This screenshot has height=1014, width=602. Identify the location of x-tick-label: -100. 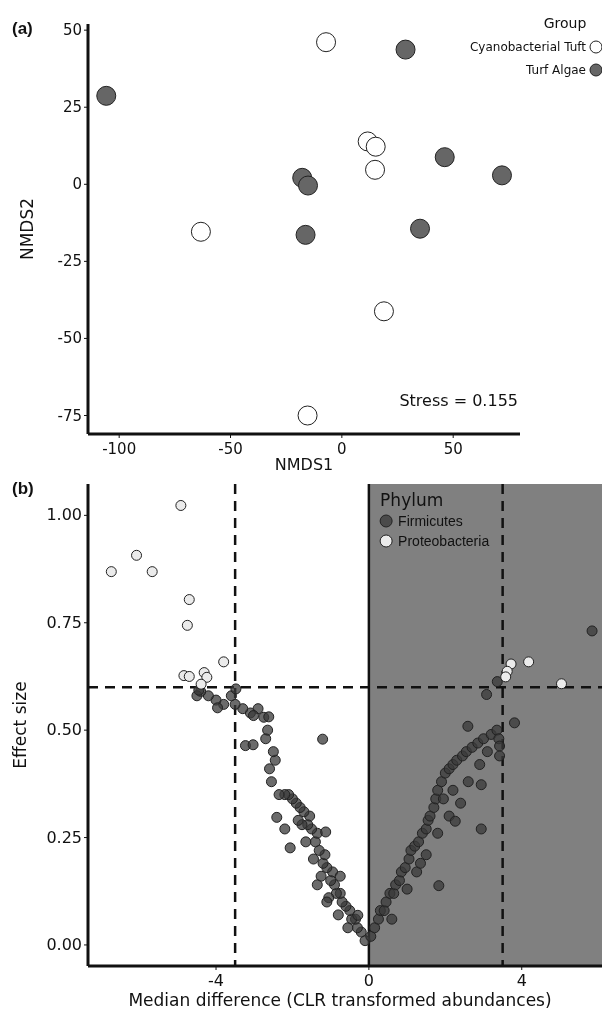
(119, 449).